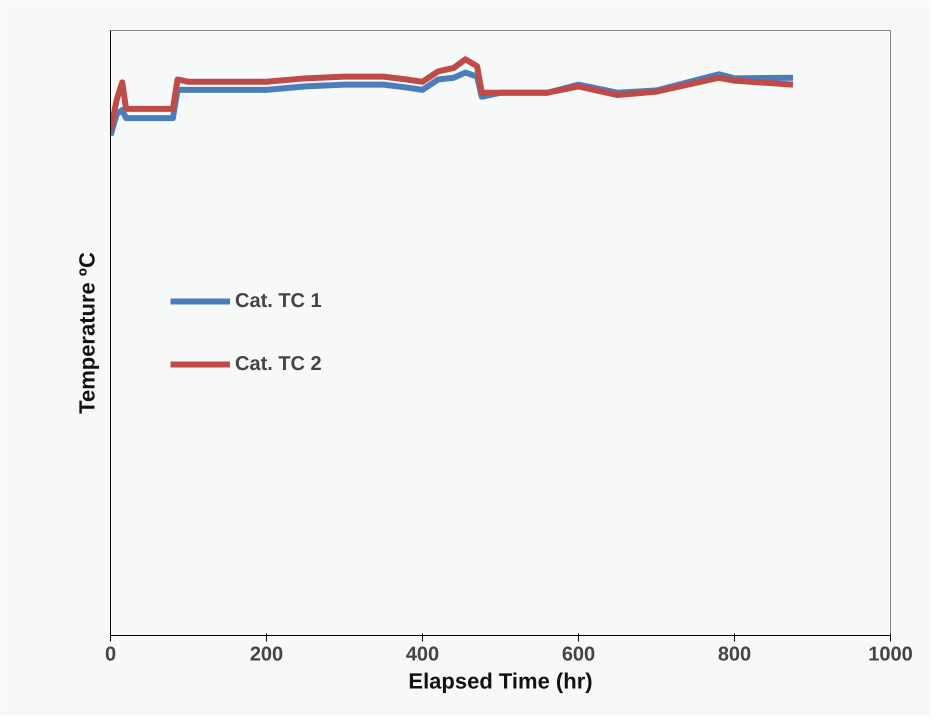 This screenshot has width=936, height=720. What do you see at coordinates (87, 333) in the screenshot?
I see `y-axis-title: Temperature ºC` at bounding box center [87, 333].